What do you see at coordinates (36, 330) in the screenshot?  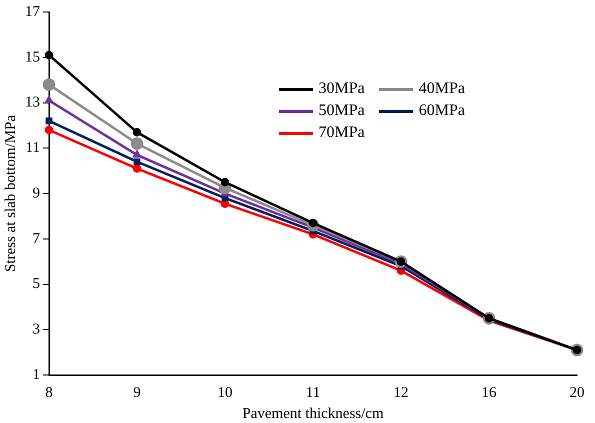 I see `y-tick-label: 3` at bounding box center [36, 330].